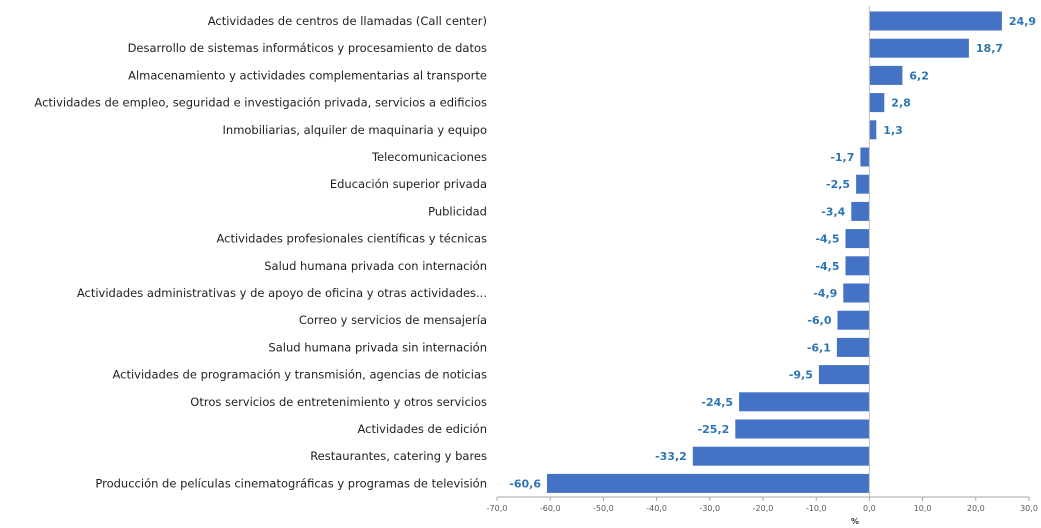 This screenshot has width=1041, height=528. Describe the element at coordinates (550, 508) in the screenshot. I see `x-tick-label: -60,0` at that location.